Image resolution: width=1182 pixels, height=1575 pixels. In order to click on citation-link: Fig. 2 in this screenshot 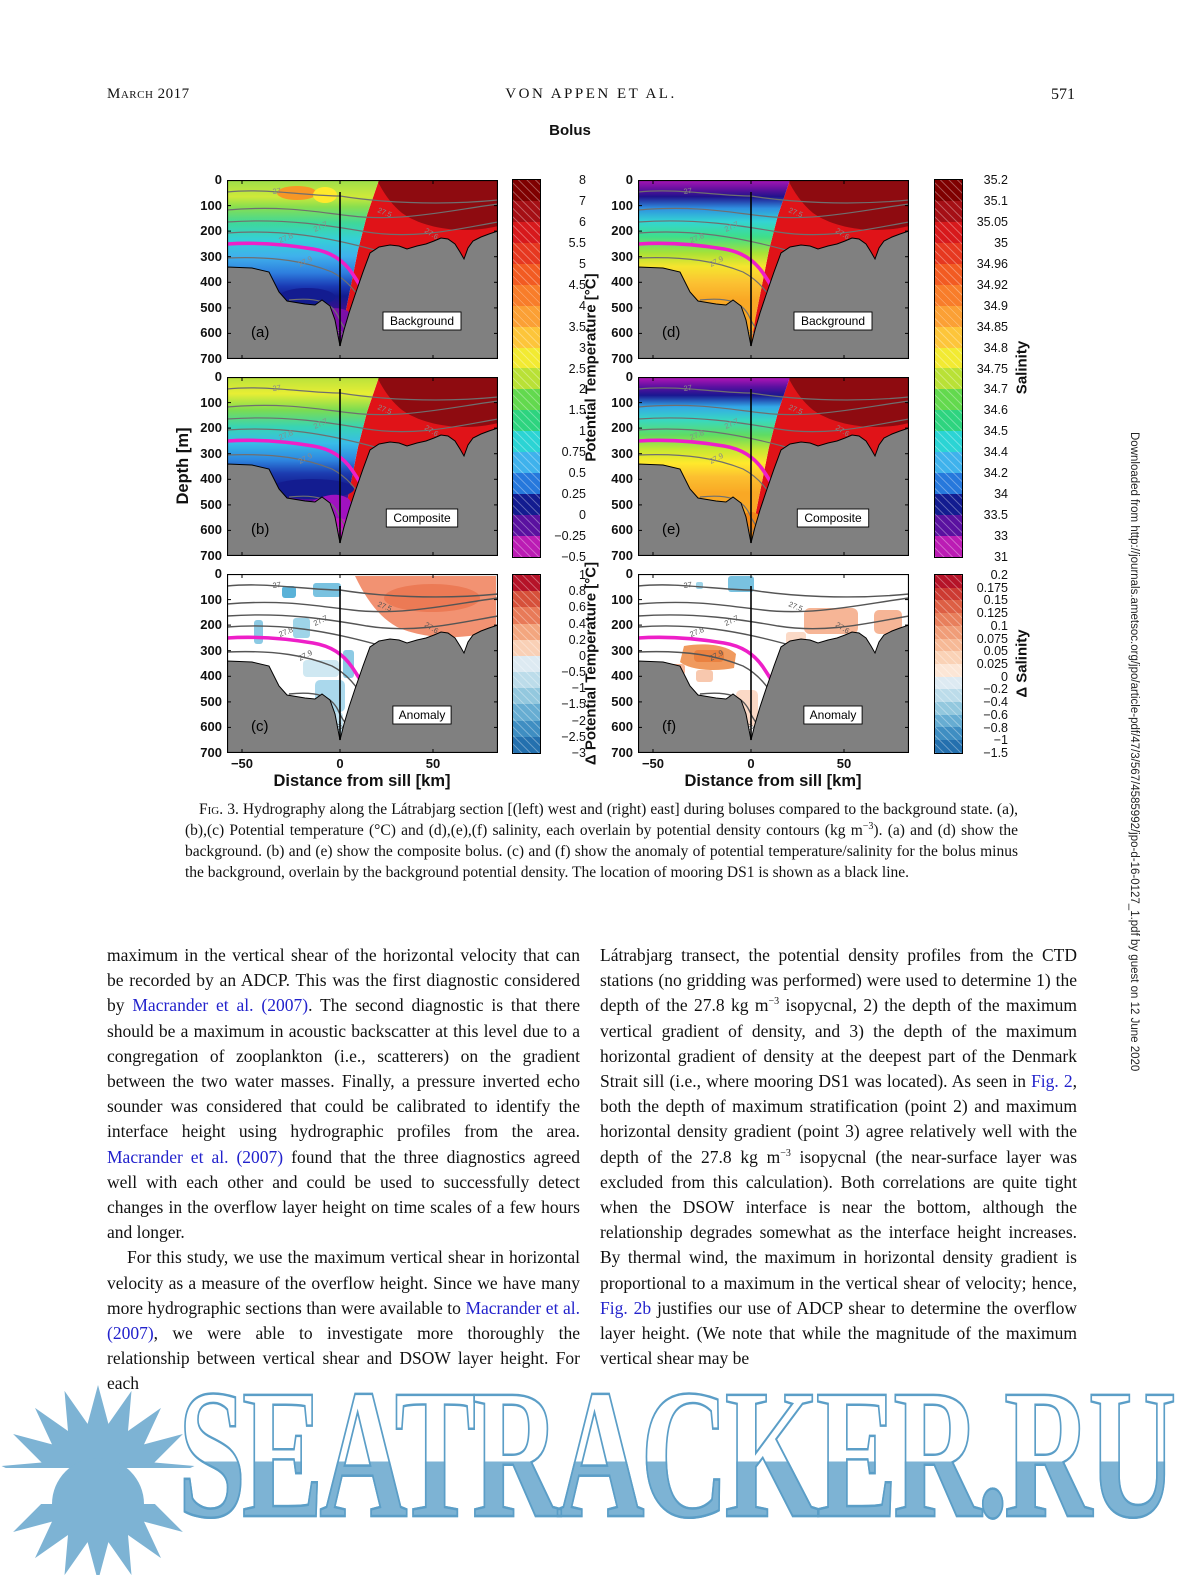, I will do `click(1052, 1081)`.